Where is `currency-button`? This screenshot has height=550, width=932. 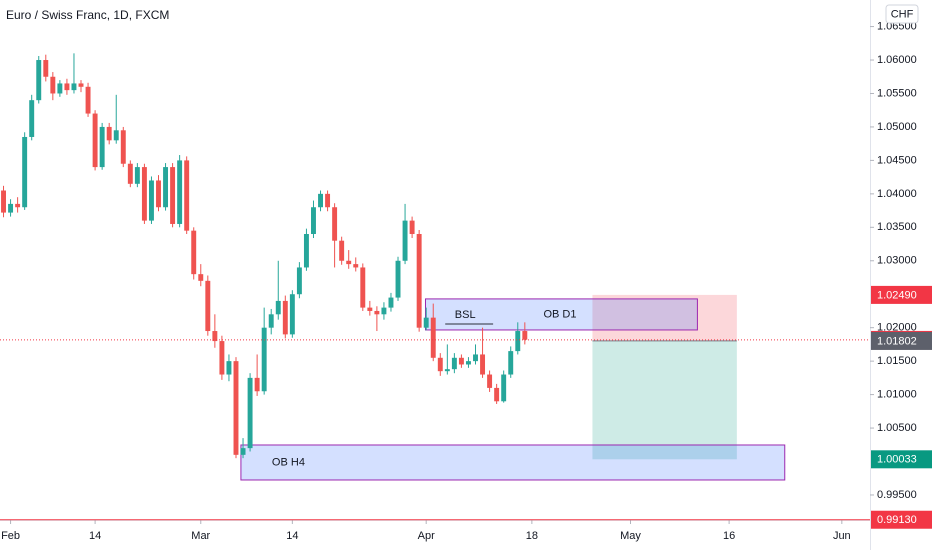
currency-button is located at coordinates (902, 14).